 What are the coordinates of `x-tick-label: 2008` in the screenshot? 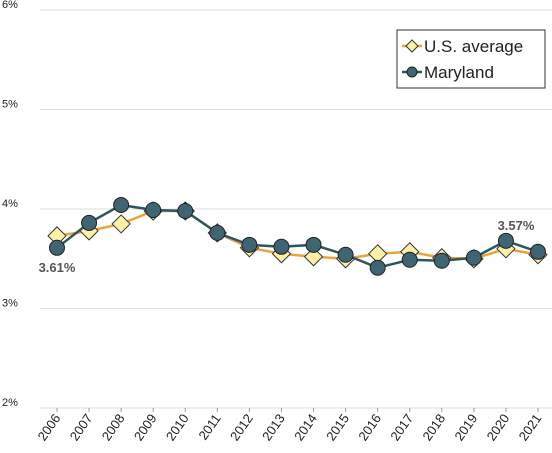 It's located at (113, 427).